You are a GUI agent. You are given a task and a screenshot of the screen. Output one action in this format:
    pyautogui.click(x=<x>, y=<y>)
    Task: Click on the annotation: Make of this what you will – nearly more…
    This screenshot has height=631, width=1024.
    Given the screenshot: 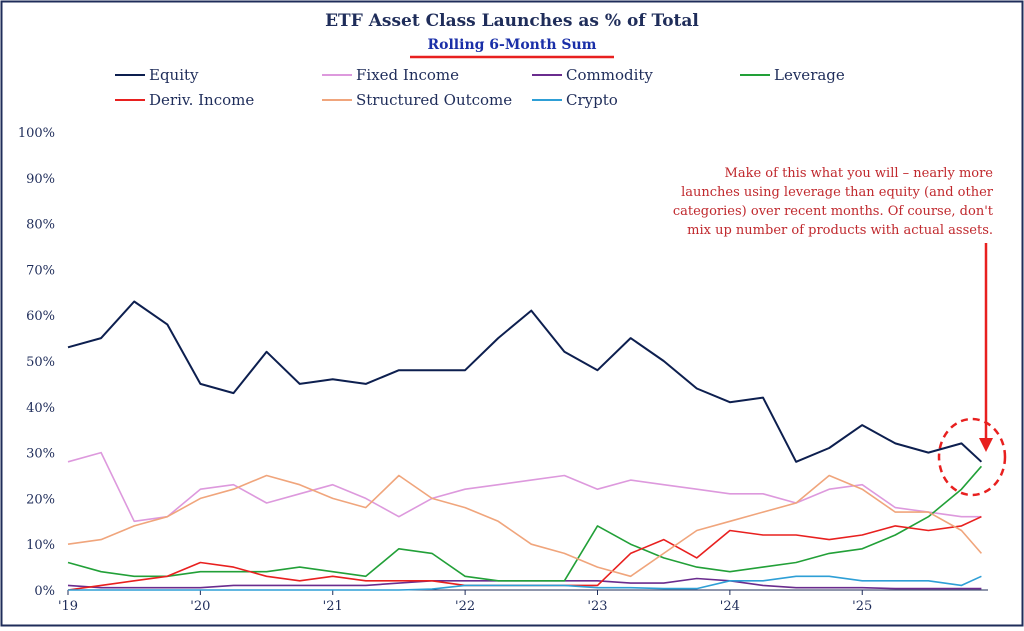 What is the action you would take?
    pyautogui.click(x=833, y=202)
    